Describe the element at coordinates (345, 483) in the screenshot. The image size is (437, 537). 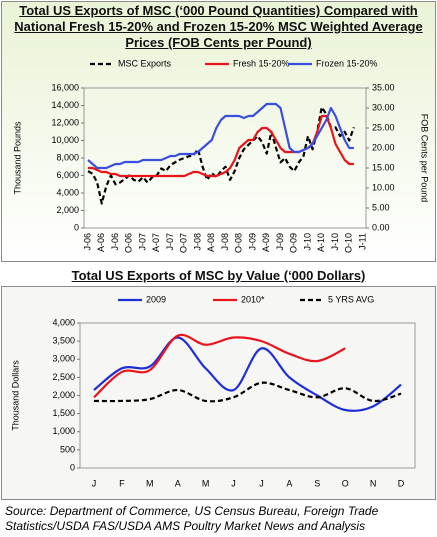
I see `x-tick-label: O` at that location.